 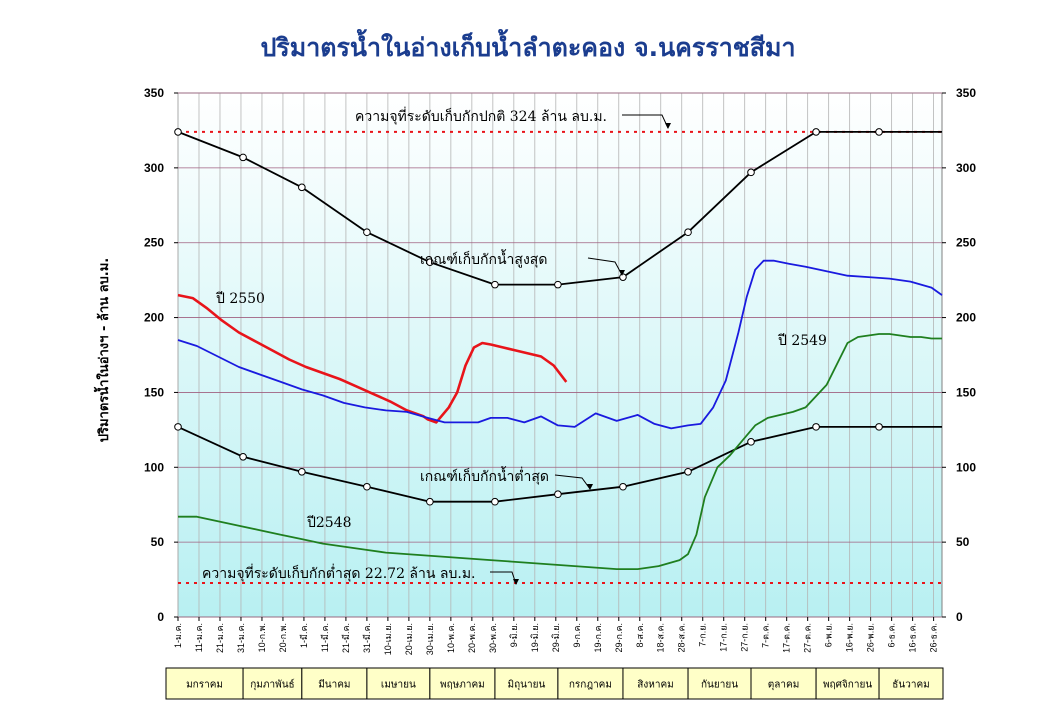 I want to click on month-label: มิถุนายน, so click(x=527, y=685).